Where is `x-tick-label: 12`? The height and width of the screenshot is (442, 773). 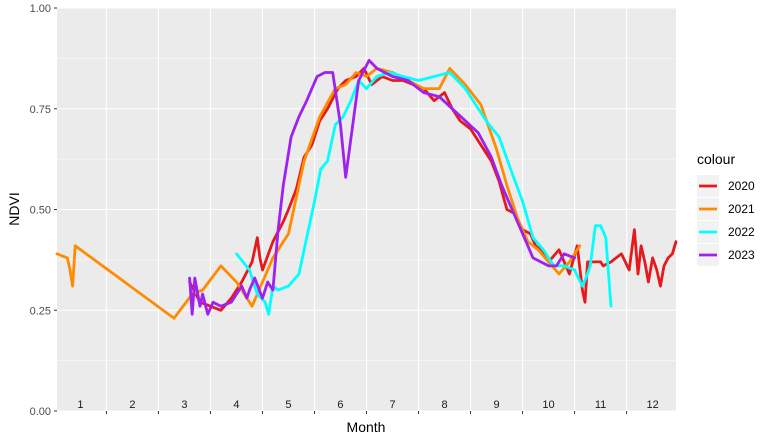
x-tick-label: 12 is located at coordinates (652, 405).